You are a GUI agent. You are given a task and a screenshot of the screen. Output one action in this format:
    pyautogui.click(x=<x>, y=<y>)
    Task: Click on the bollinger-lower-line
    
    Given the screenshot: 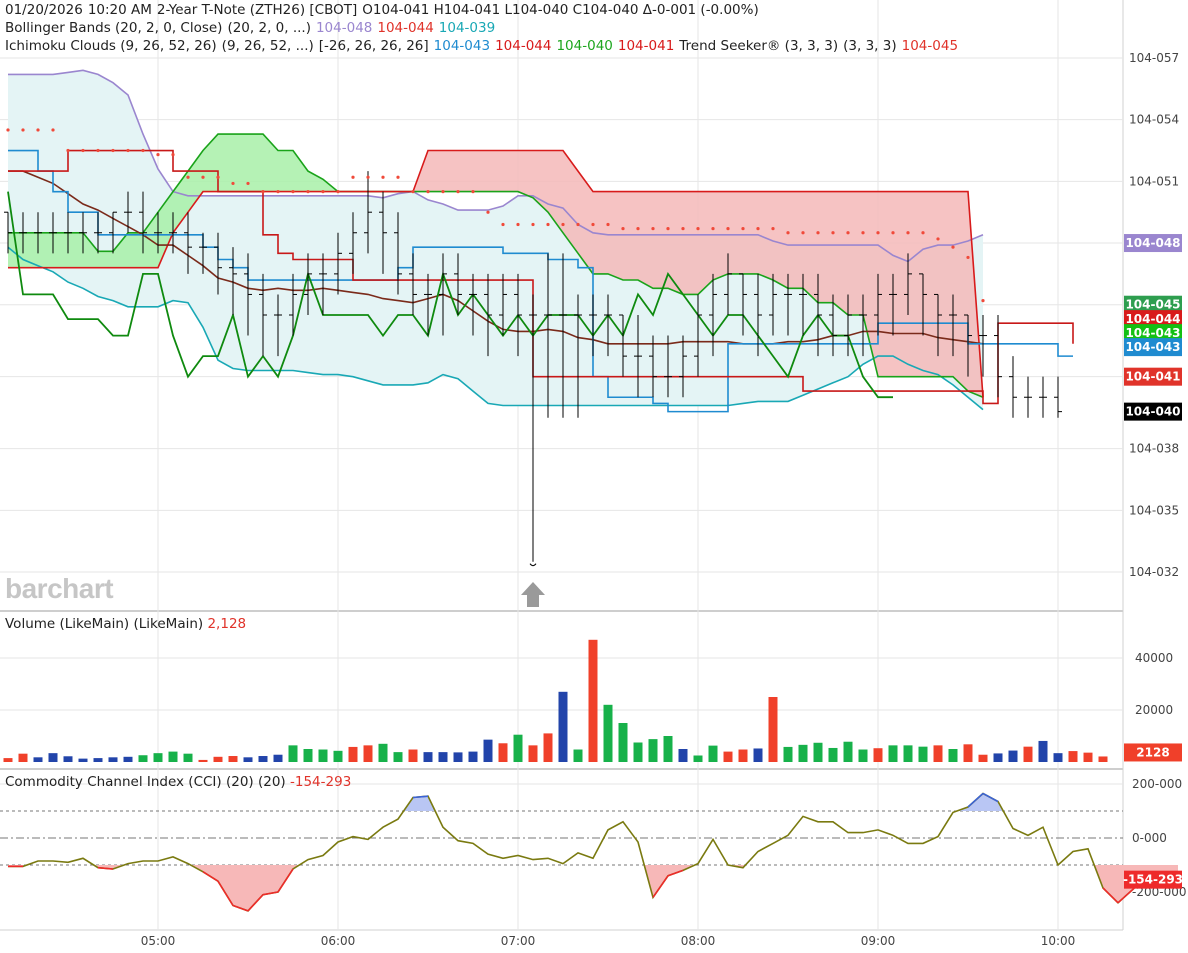 What is the action you would take?
    pyautogui.click(x=495, y=328)
    